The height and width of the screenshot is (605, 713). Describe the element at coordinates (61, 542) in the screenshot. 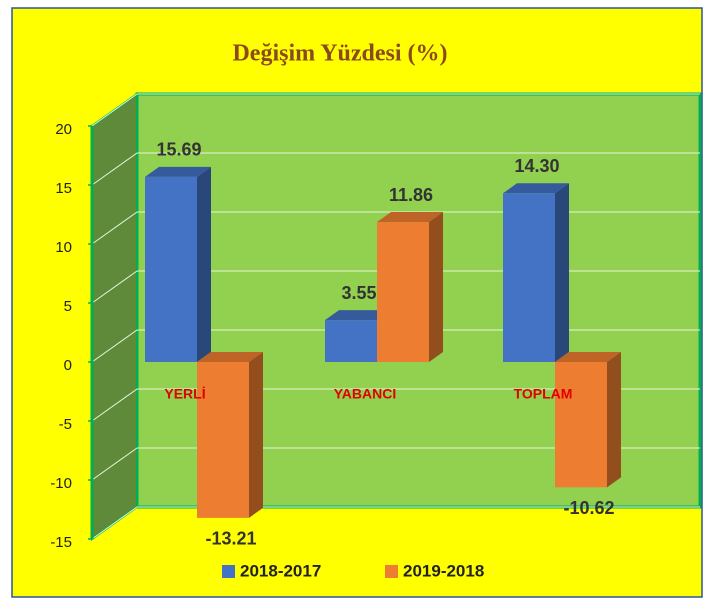

I see `y-tick-label: -15` at that location.